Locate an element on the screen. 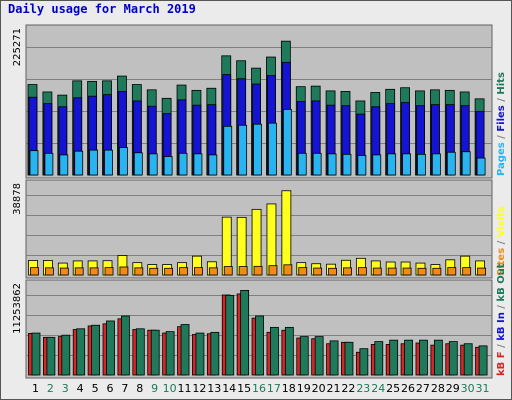 Image resolution: width=512 pixels, height=400 pixels. day-label: 26 is located at coordinates (408, 388).